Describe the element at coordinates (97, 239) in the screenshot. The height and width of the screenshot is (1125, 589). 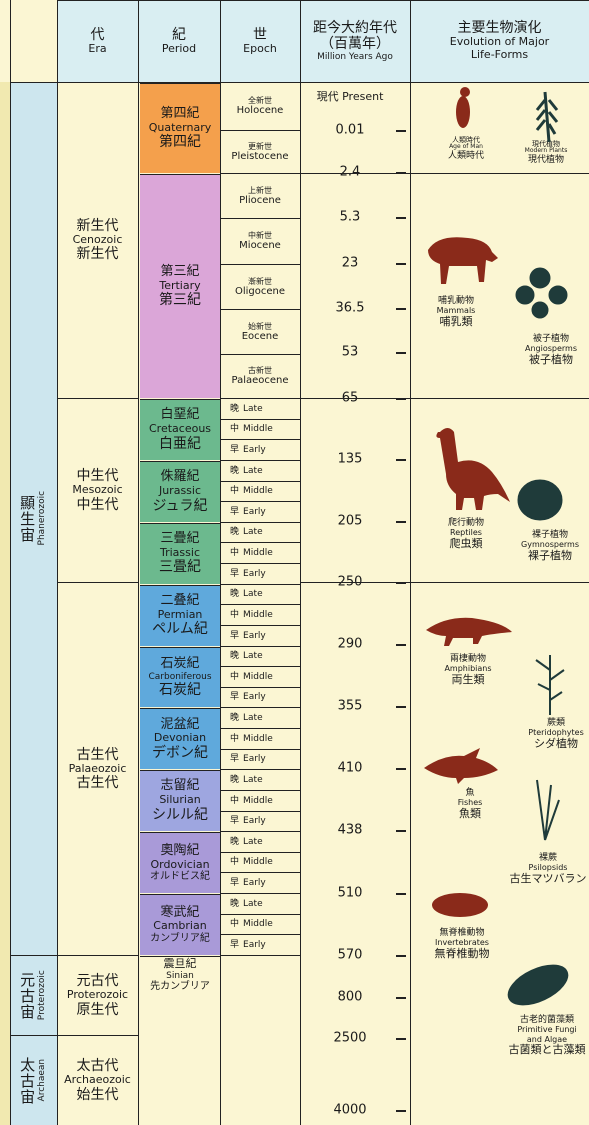
I see `era-en: Cenozoic` at that location.